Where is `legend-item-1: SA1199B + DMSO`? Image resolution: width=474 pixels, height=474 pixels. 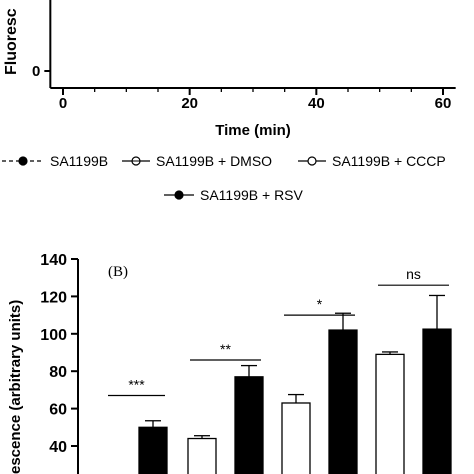
legend-item-1: SA1199B + DMSO is located at coordinates (197, 161).